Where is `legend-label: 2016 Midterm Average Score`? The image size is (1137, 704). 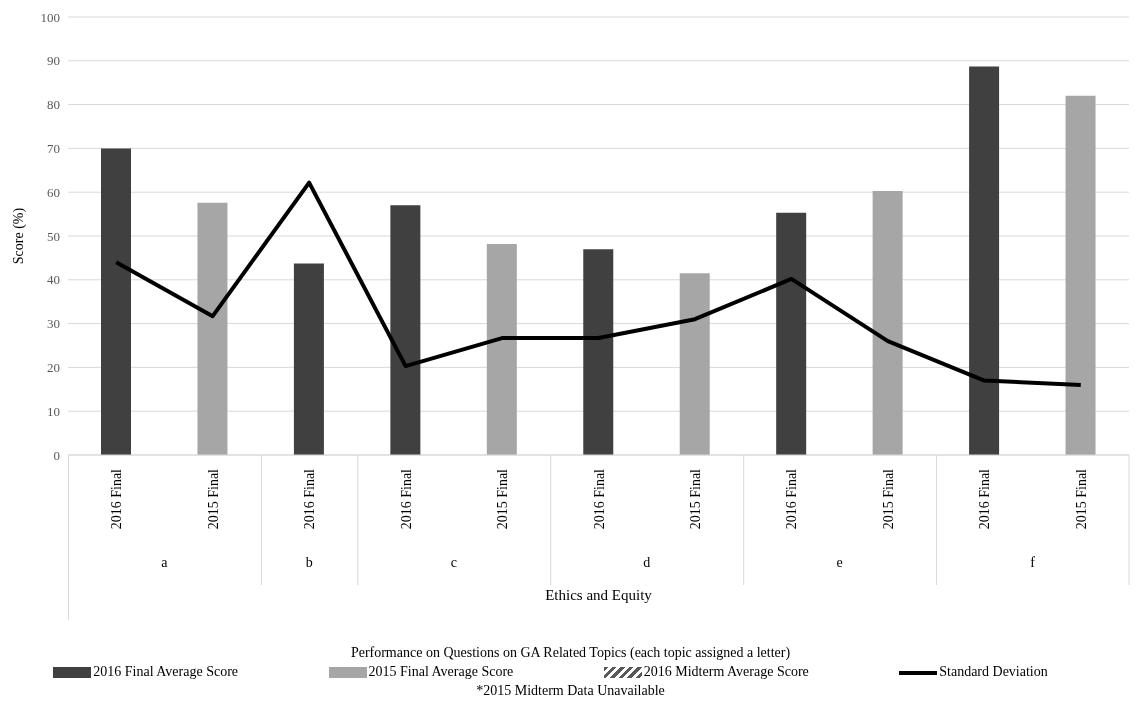
legend-label: 2016 Midterm Average Score is located at coordinates (725, 672).